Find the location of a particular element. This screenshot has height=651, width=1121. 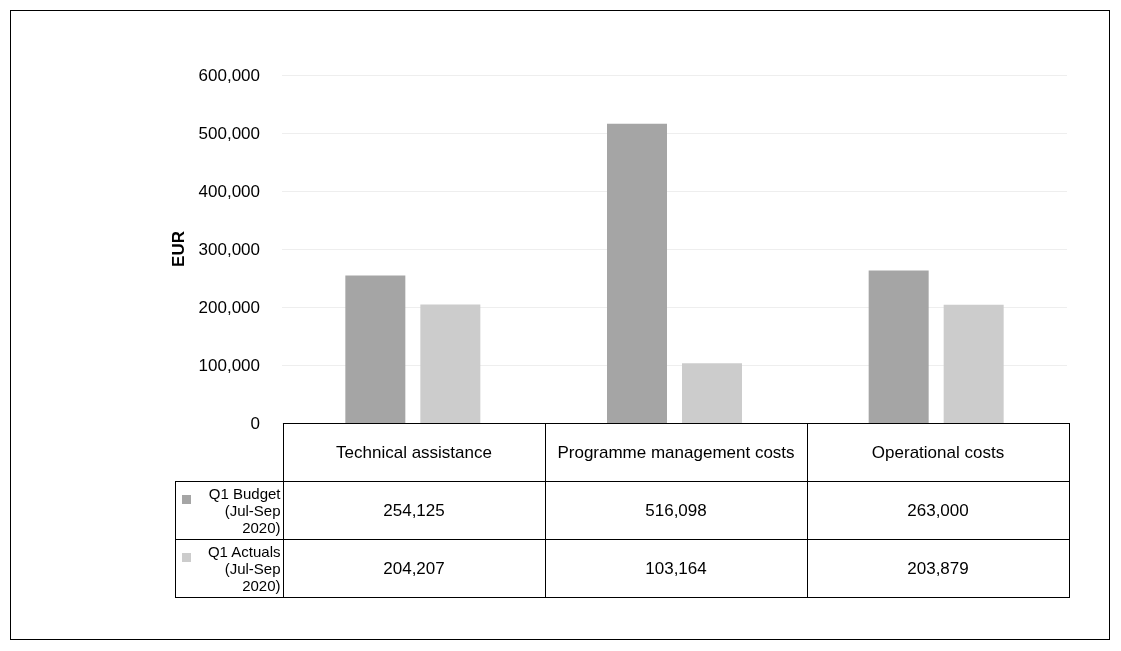

y-tick-label: 100,000 is located at coordinates (229, 365).